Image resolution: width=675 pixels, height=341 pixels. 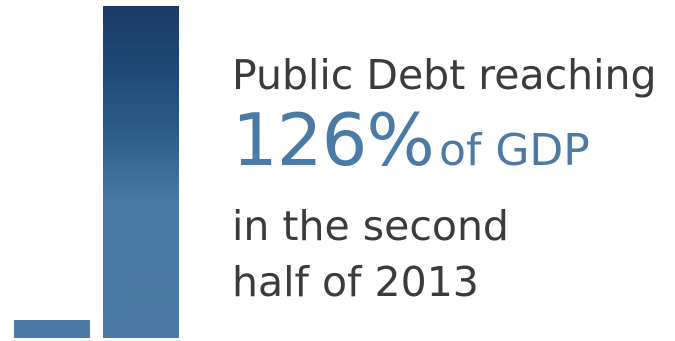 What do you see at coordinates (444, 75) in the screenshot?
I see `headline-line-1: Public Debt reaching` at bounding box center [444, 75].